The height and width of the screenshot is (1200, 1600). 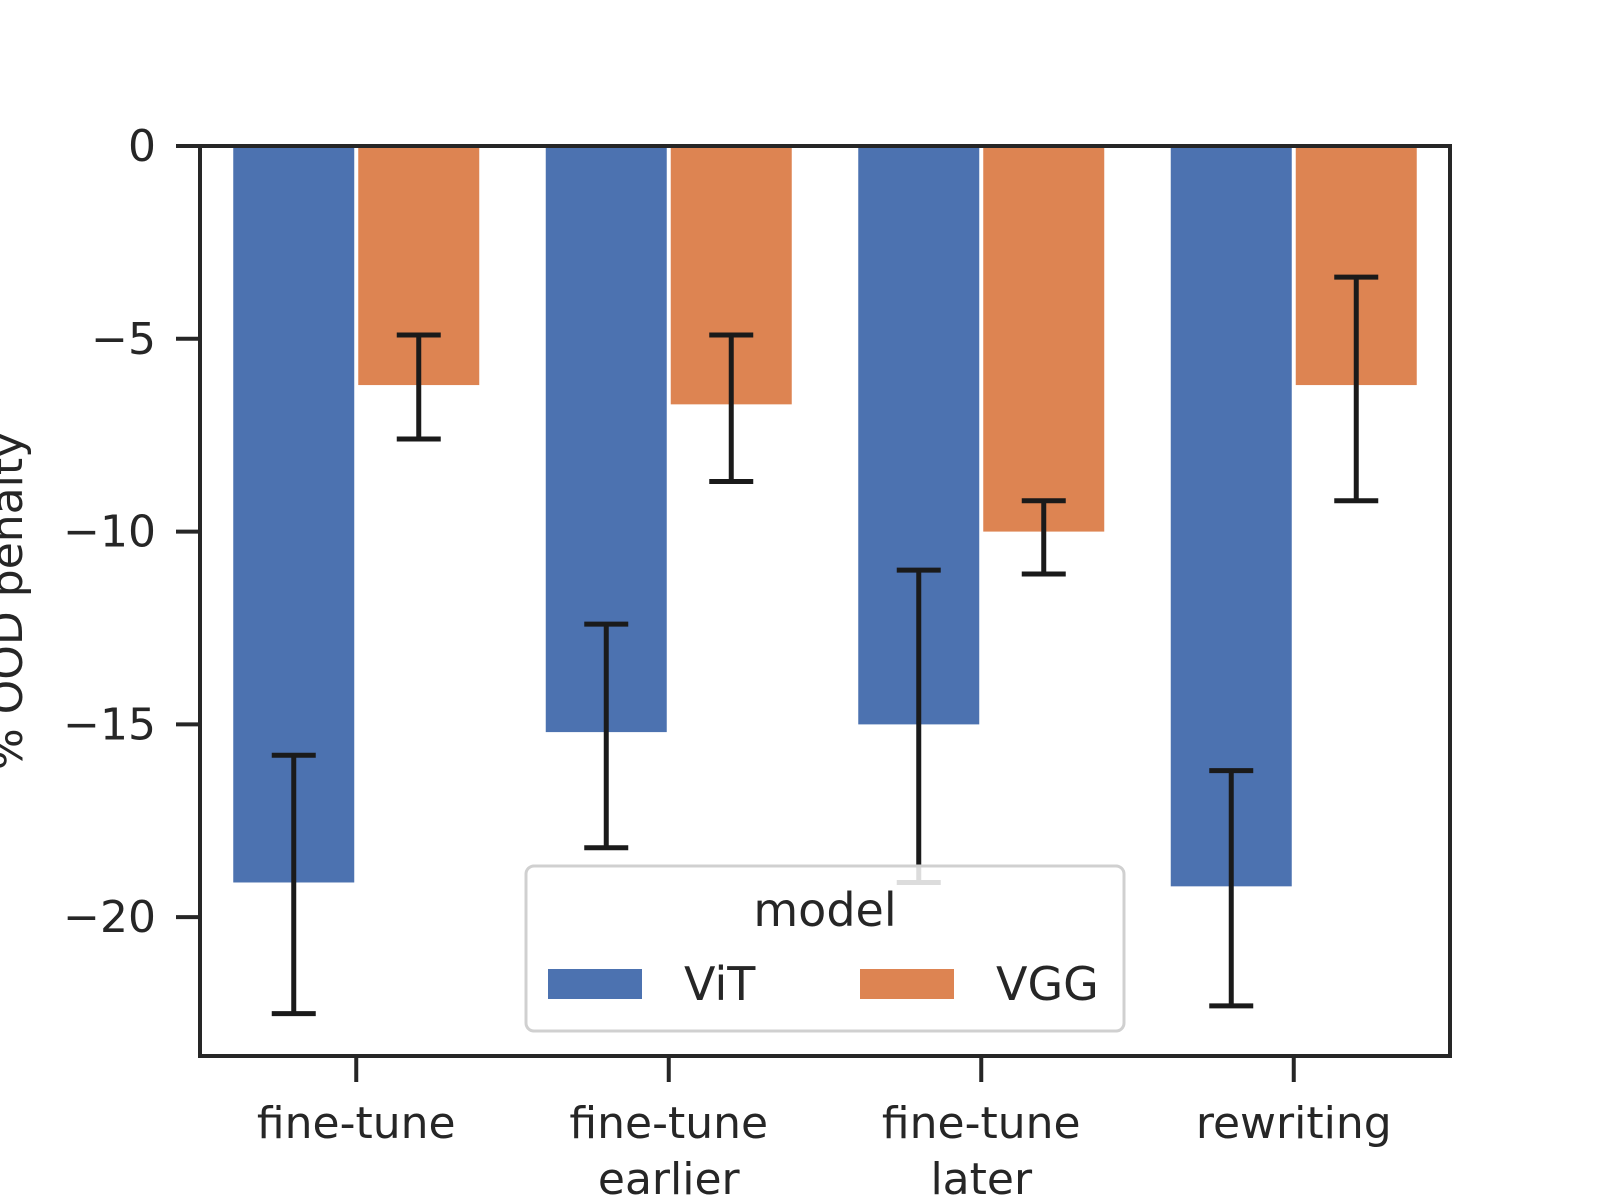 What do you see at coordinates (142, 146) in the screenshot?
I see `y-tick-label: 0` at bounding box center [142, 146].